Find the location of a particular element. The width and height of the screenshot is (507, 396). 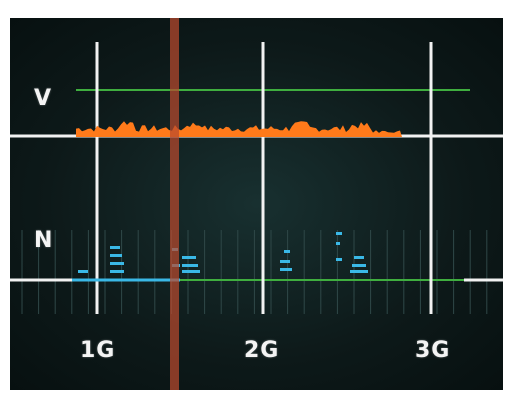

n-label: N is located at coordinates (44, 240).